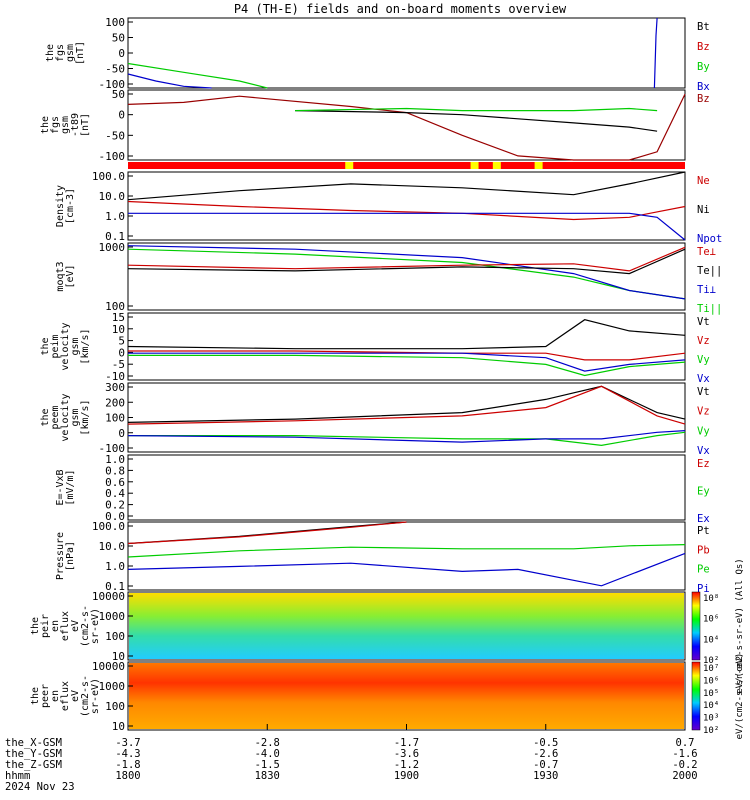 This screenshot has height=800, width=750. I want to click on series-peim-Vy, so click(407, 365).